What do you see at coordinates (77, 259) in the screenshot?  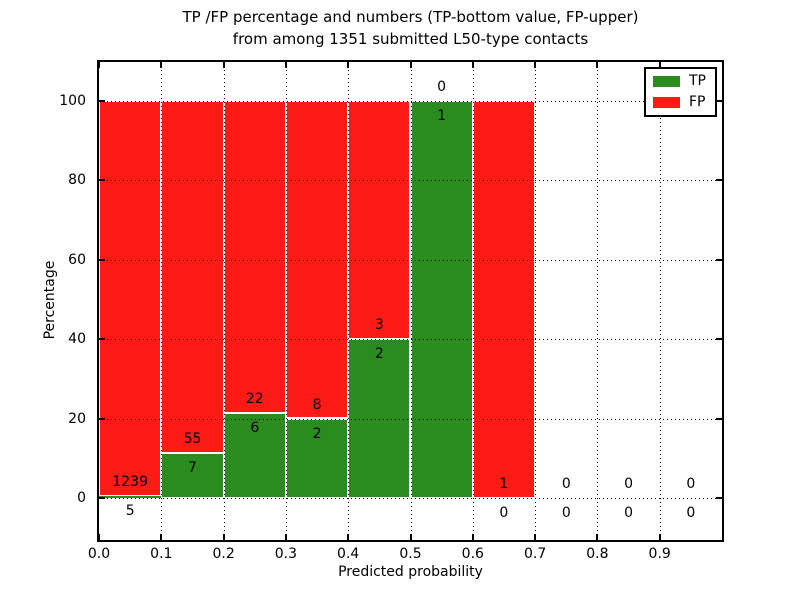 I see `y-tick-label: 60` at bounding box center [77, 259].